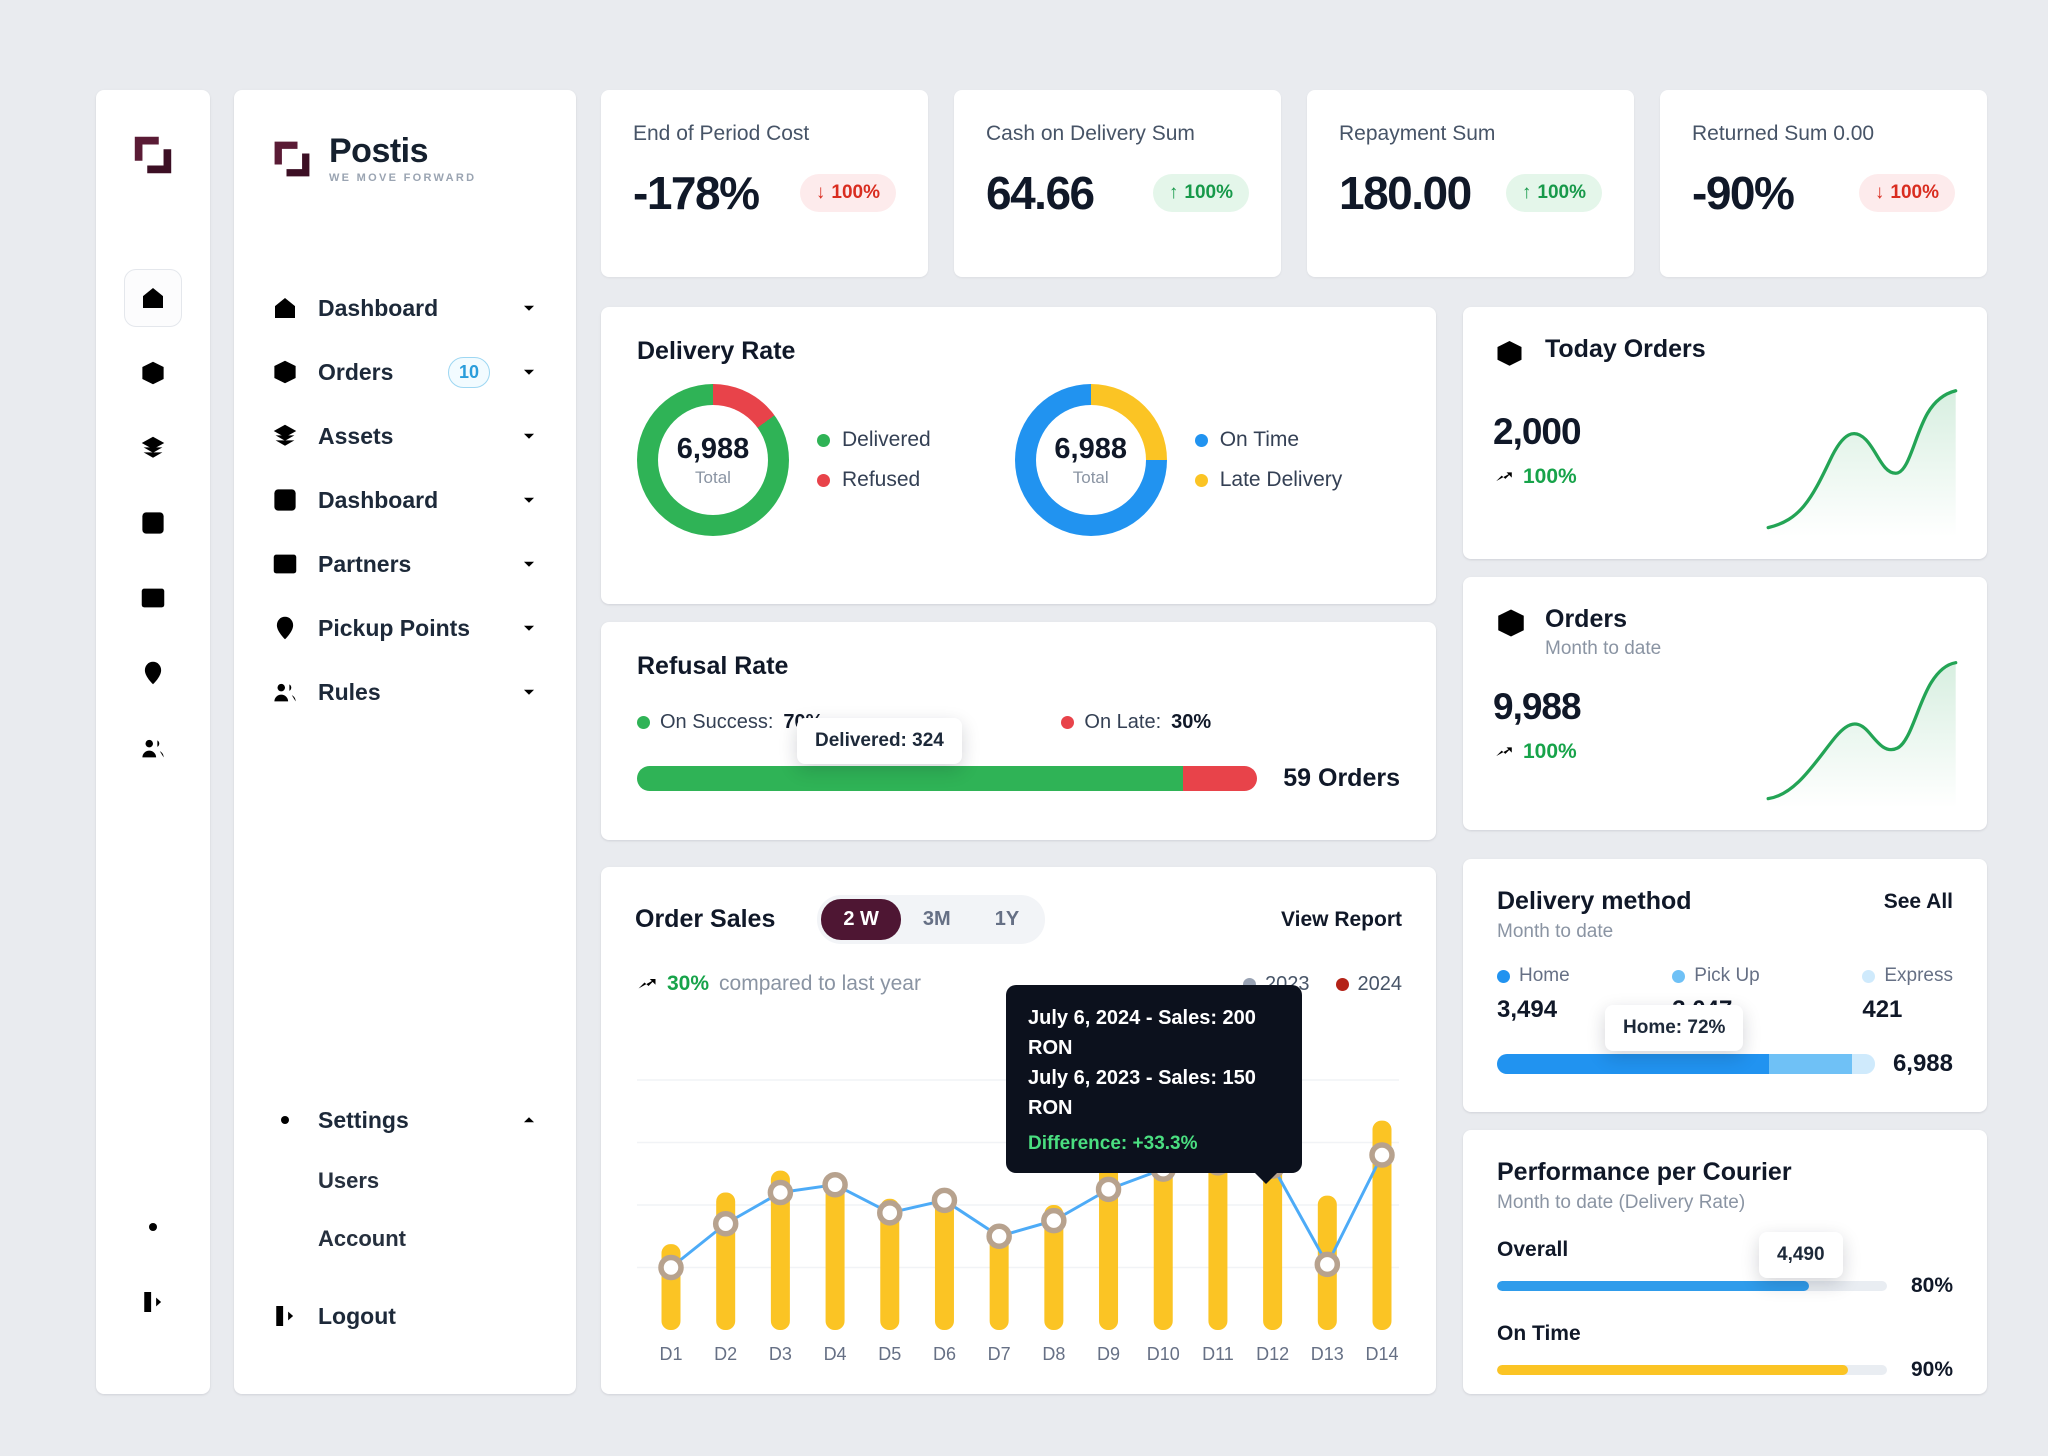 The height and width of the screenshot is (1456, 2048). I want to click on subitem-label: Users, so click(349, 1180).